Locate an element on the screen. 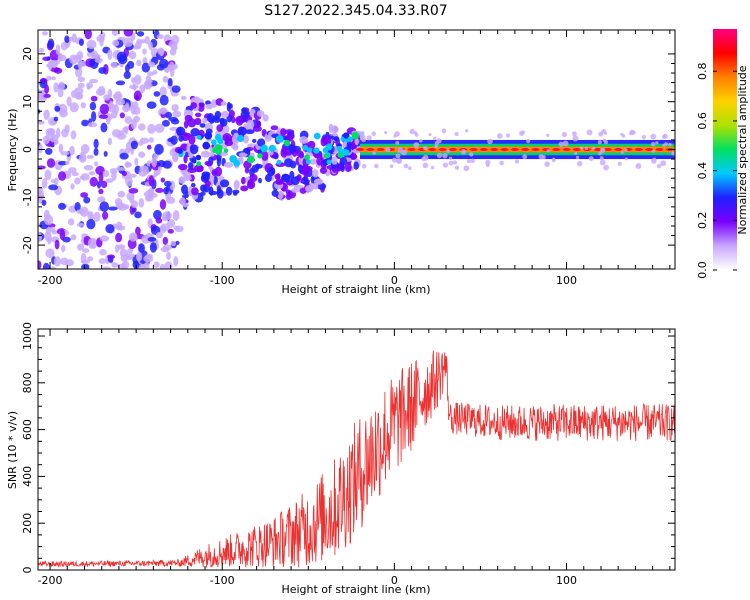 The width and height of the screenshot is (750, 600). figure-title: S127.2022.345.04.33.R07 is located at coordinates (355, 11).